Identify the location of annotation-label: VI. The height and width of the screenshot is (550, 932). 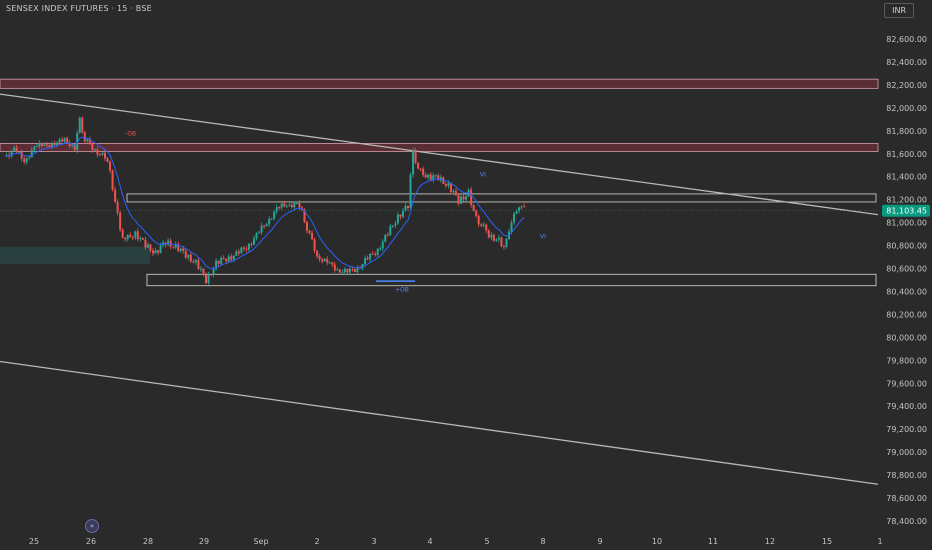
(543, 237).